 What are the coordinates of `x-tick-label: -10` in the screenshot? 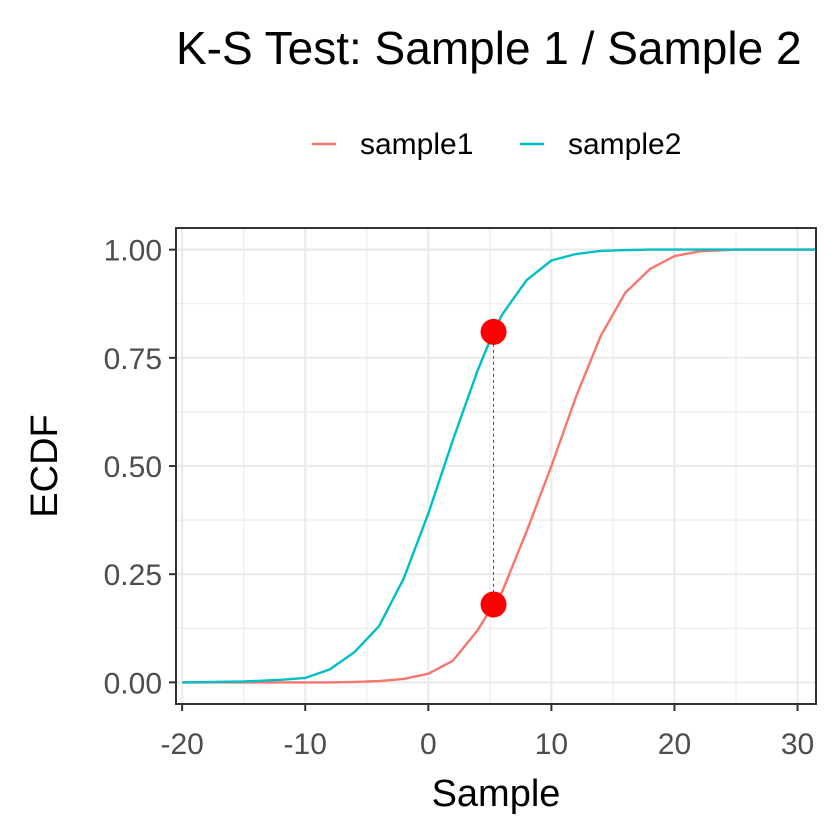 It's located at (305, 744).